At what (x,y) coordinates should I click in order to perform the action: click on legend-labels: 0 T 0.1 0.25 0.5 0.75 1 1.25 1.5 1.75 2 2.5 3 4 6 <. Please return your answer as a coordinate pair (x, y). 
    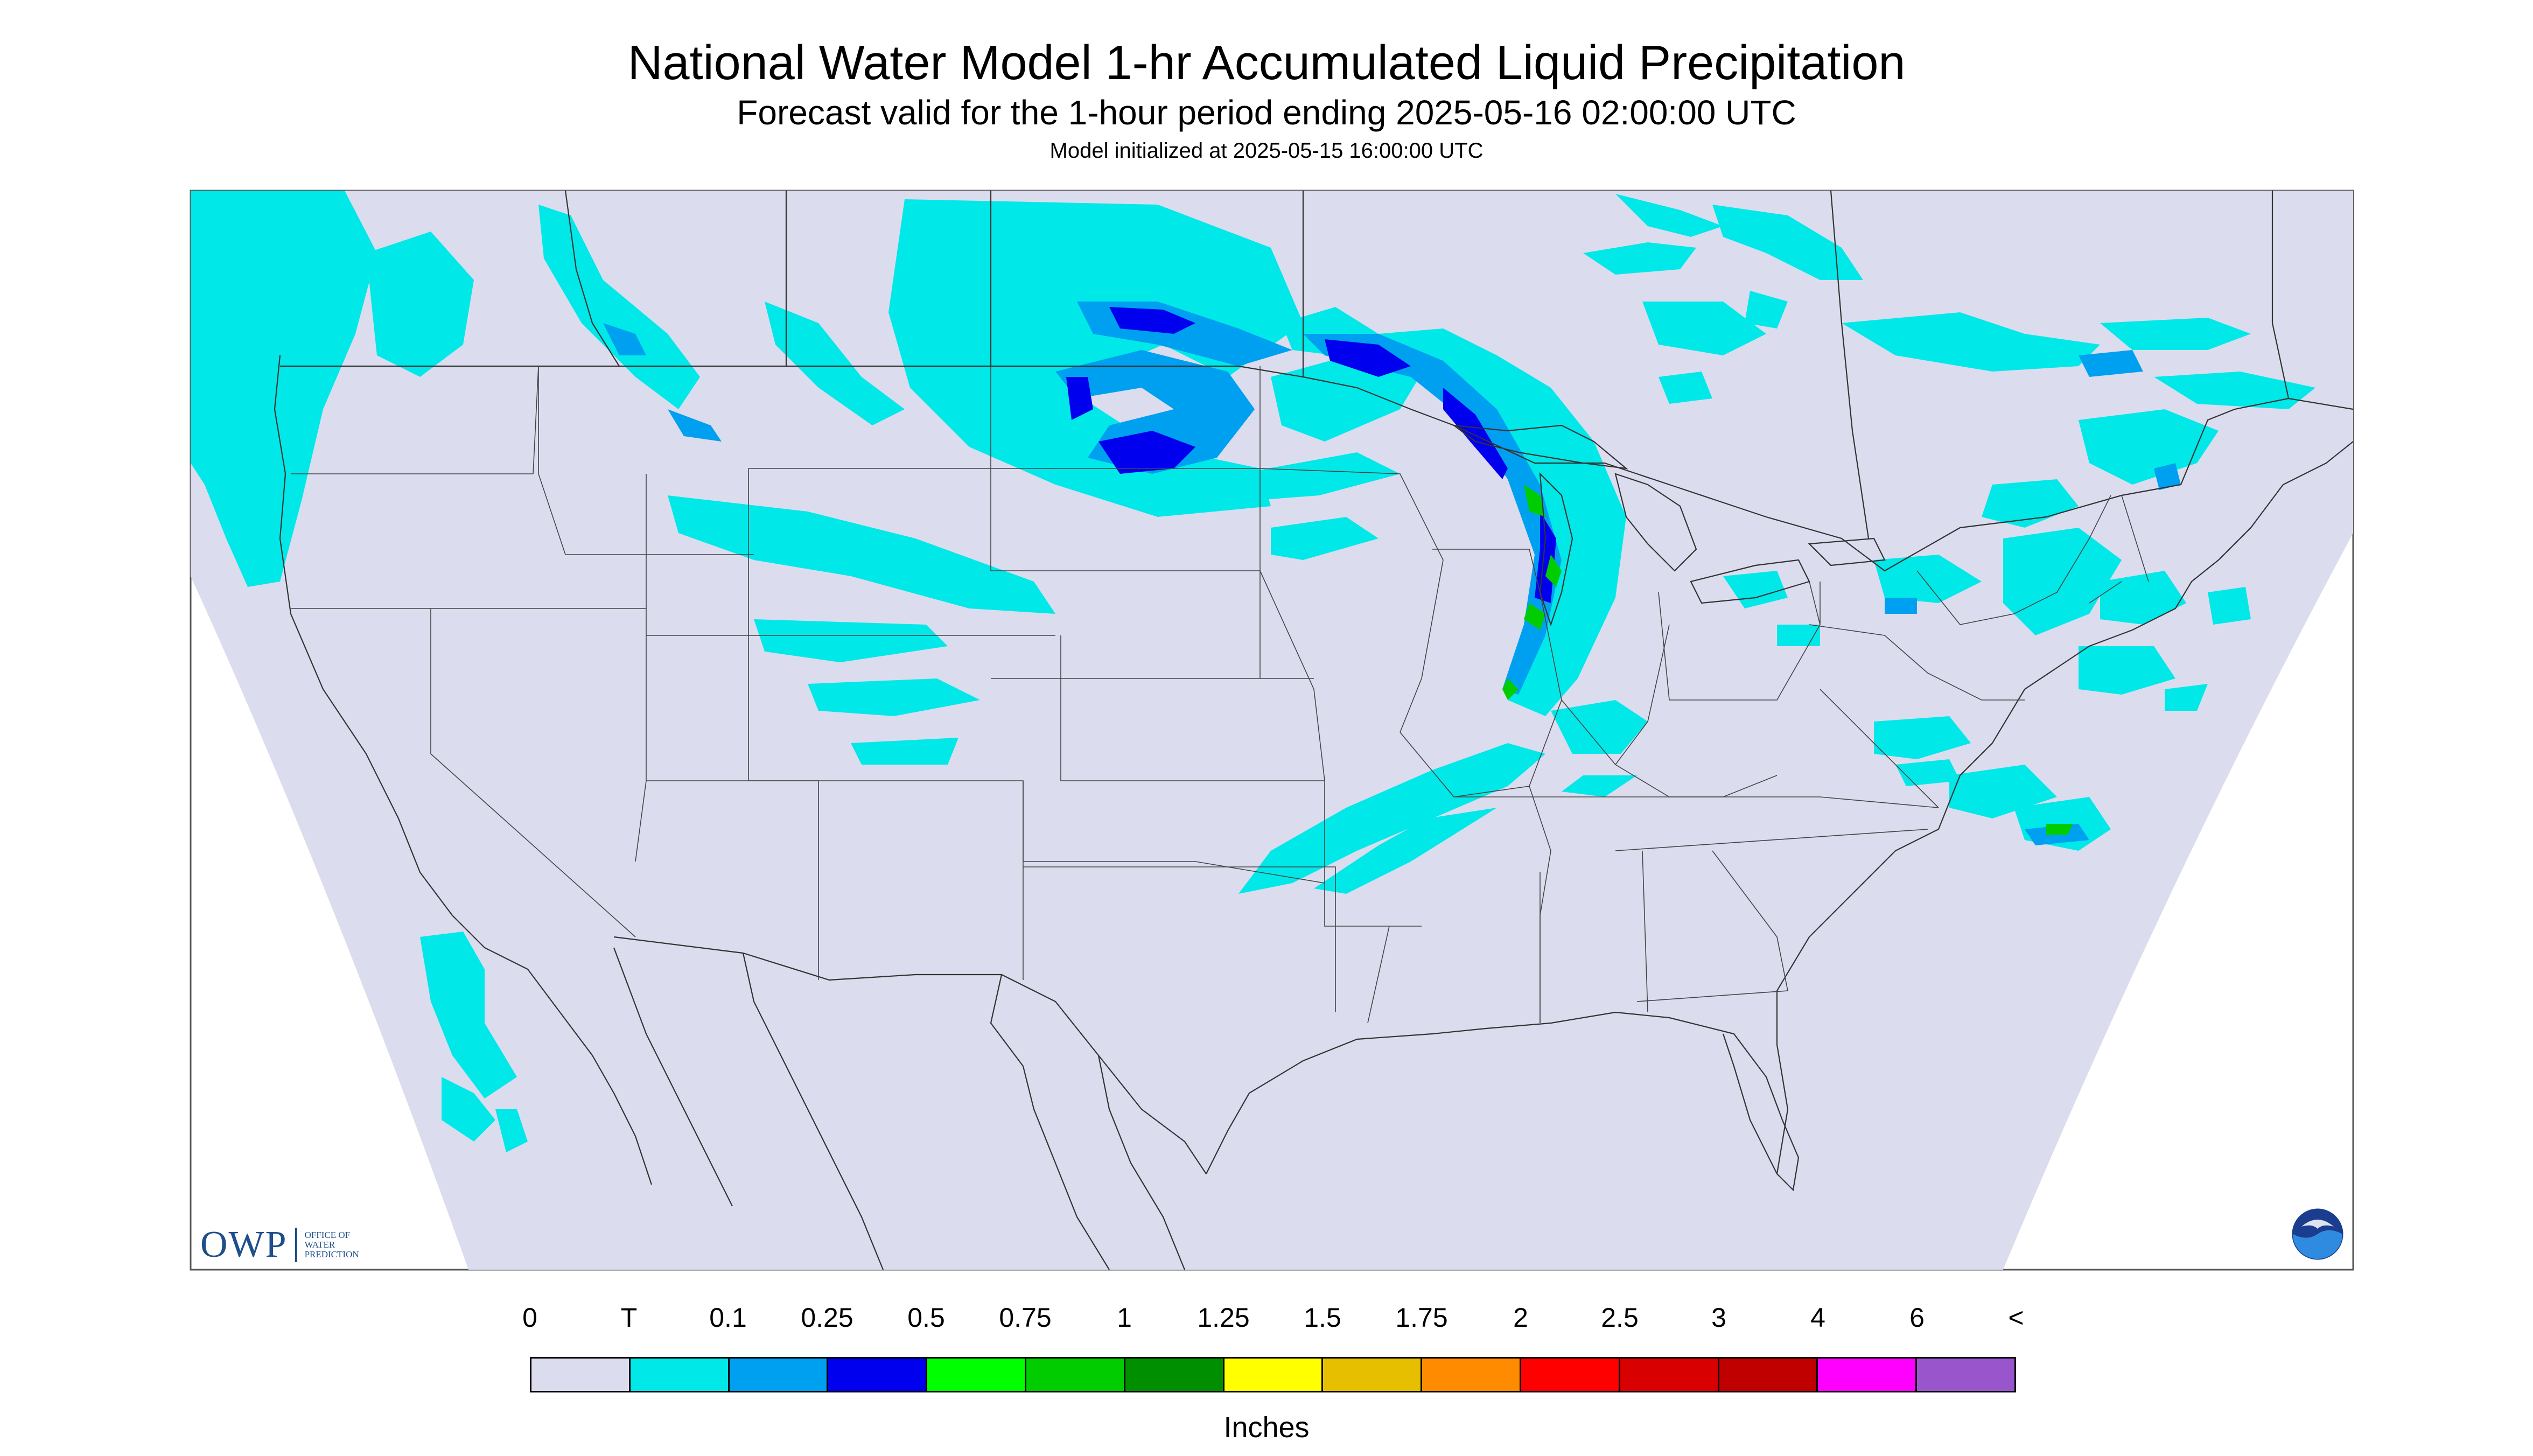
    Looking at the image, I should click on (1266, 1321).